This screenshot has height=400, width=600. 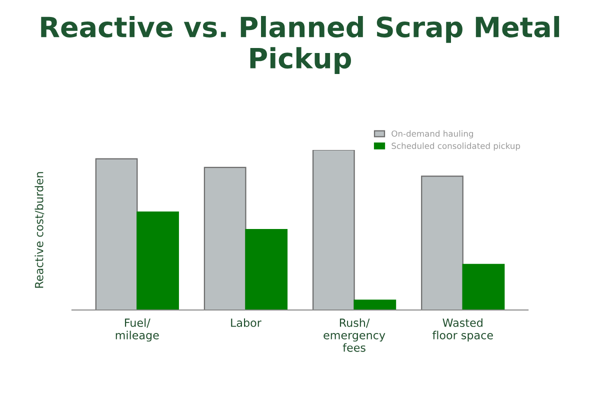 What do you see at coordinates (300, 45) in the screenshot?
I see `chart-title: Reactive vs. Planned Scrap Metal Pickup` at bounding box center [300, 45].